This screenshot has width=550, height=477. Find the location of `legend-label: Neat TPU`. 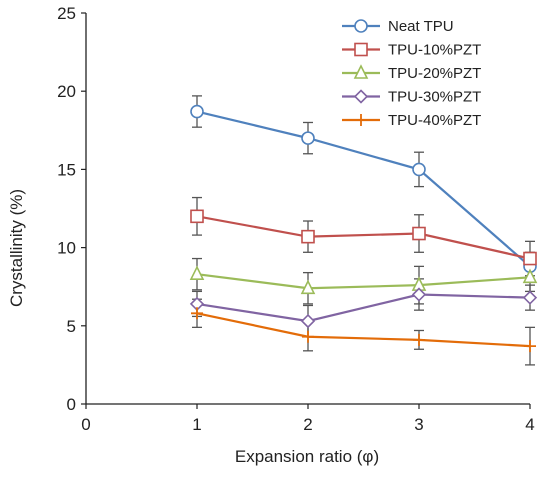

legend-label: Neat TPU is located at coordinates (421, 26).